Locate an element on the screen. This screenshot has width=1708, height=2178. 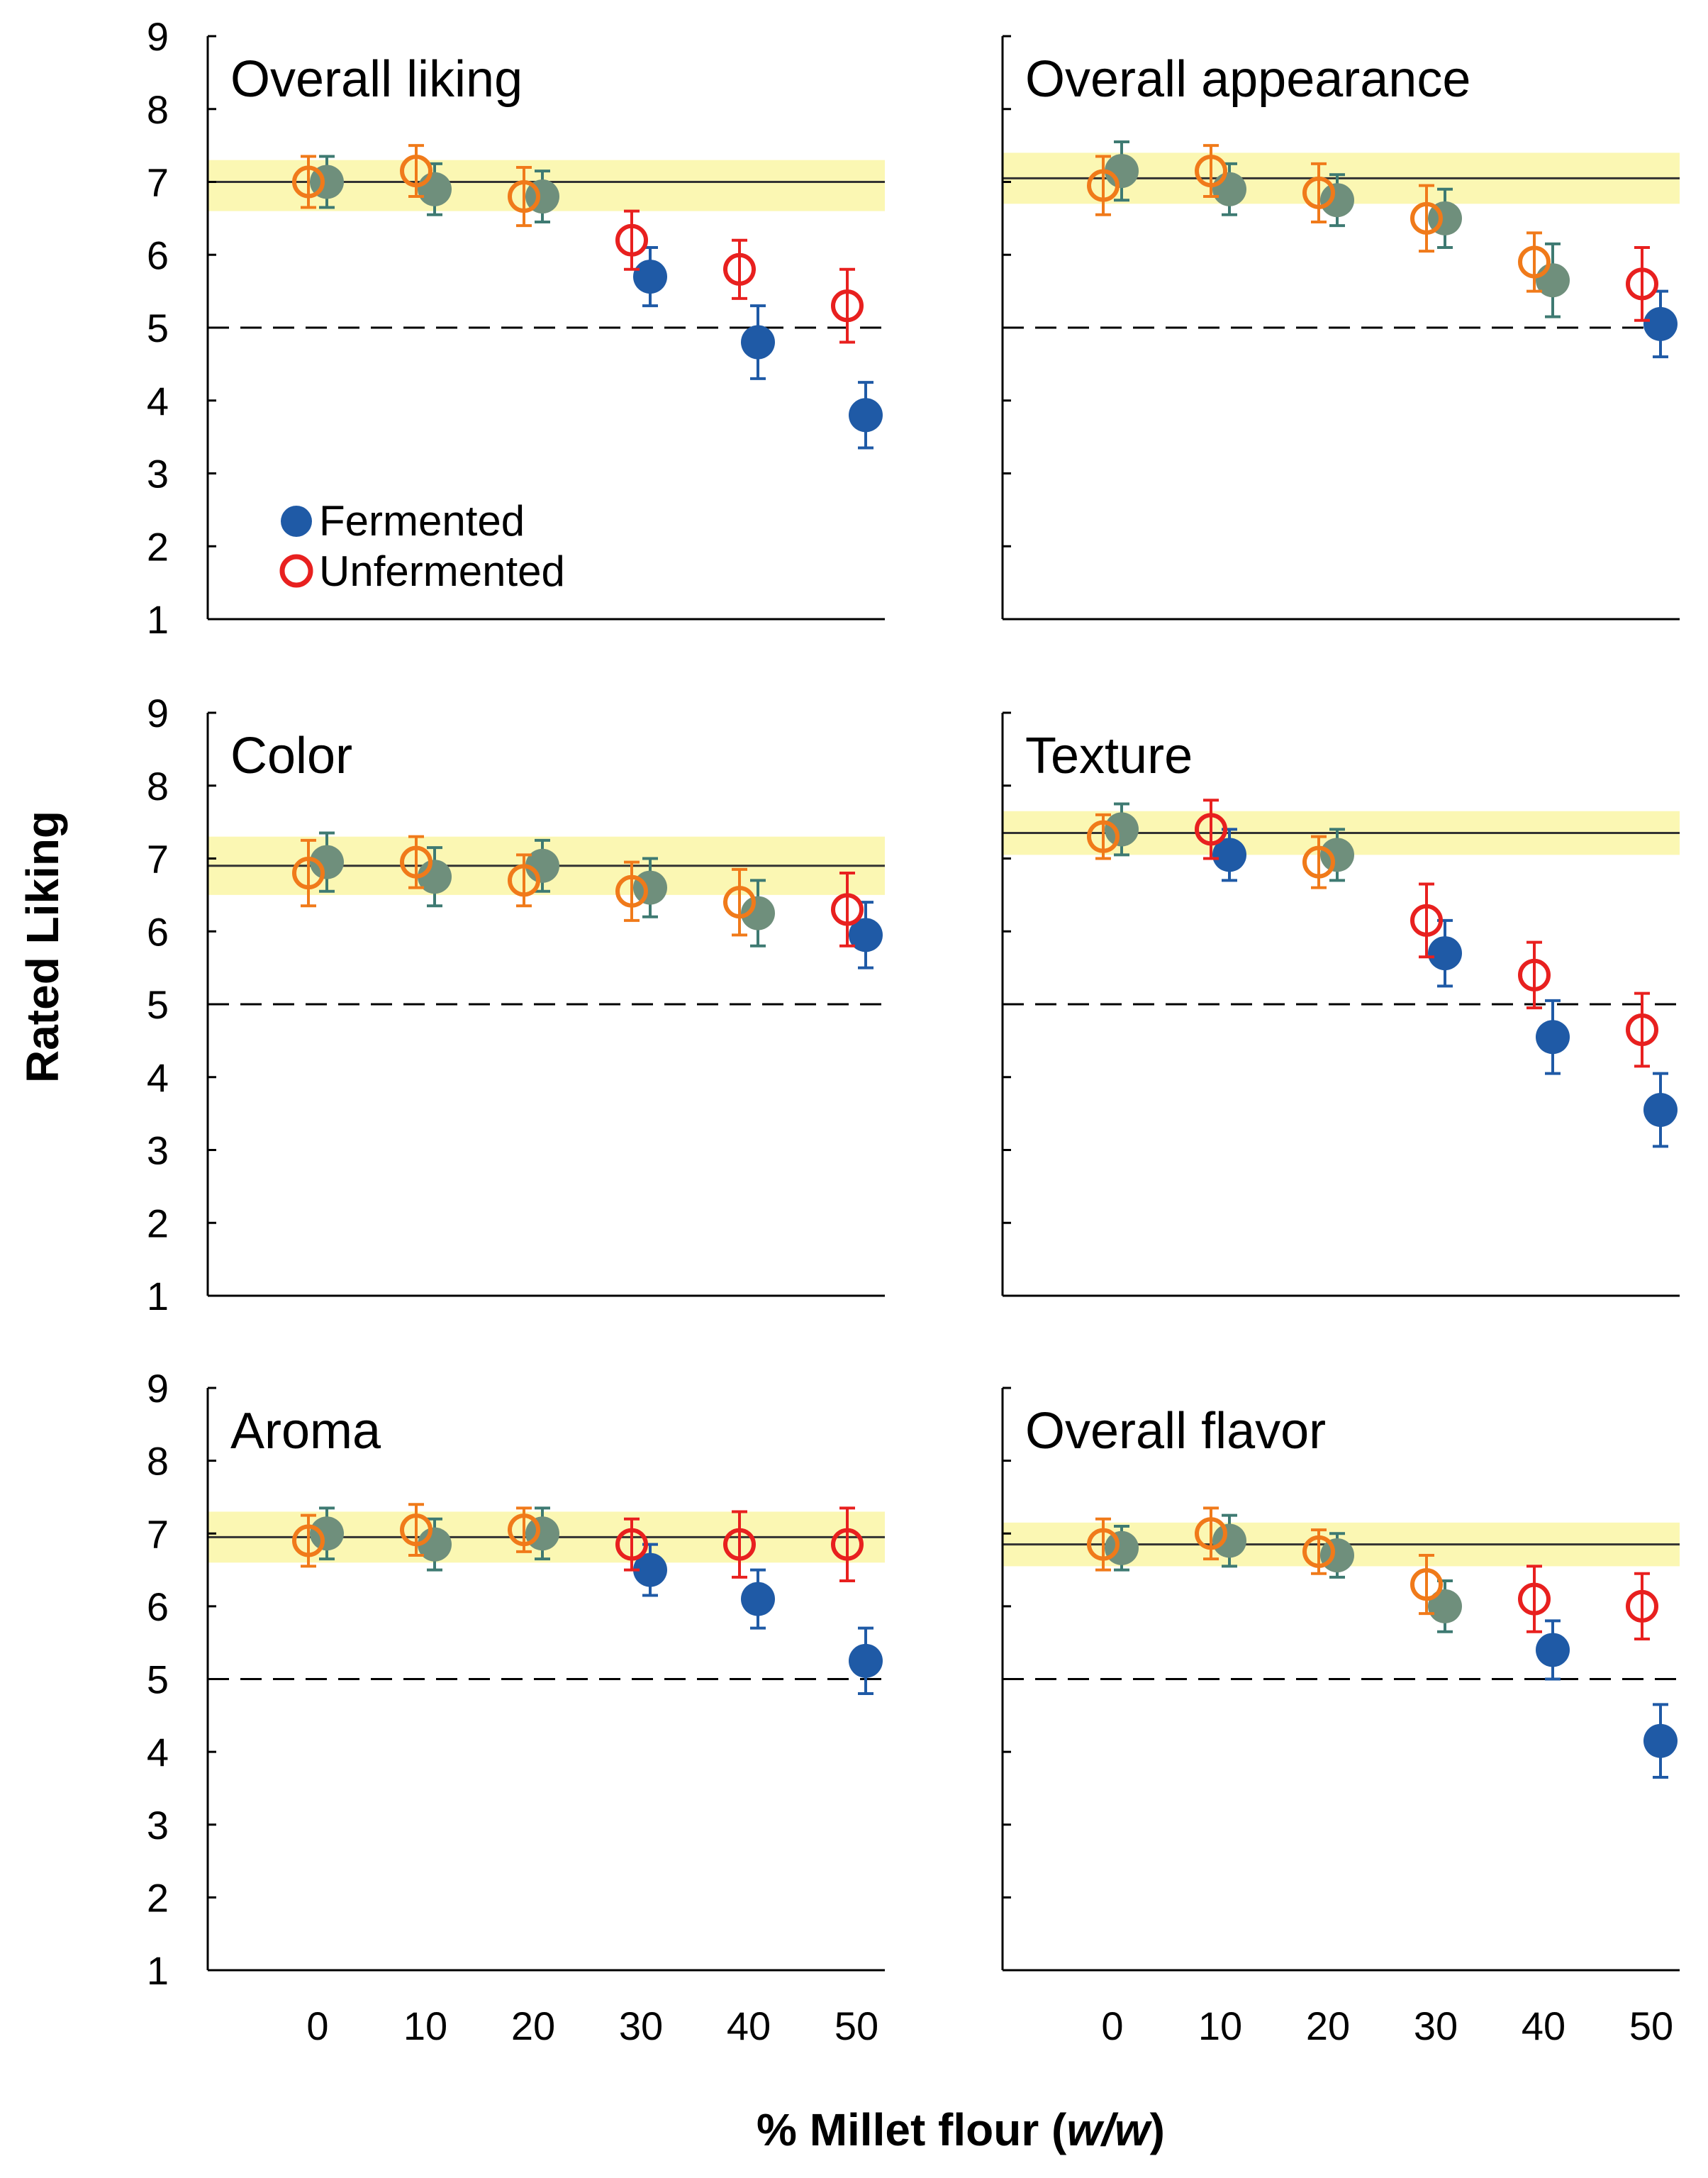
panel-color: 1 2 3 4 5 6 7 8 9 Color is located at coordinates (516, 1004).